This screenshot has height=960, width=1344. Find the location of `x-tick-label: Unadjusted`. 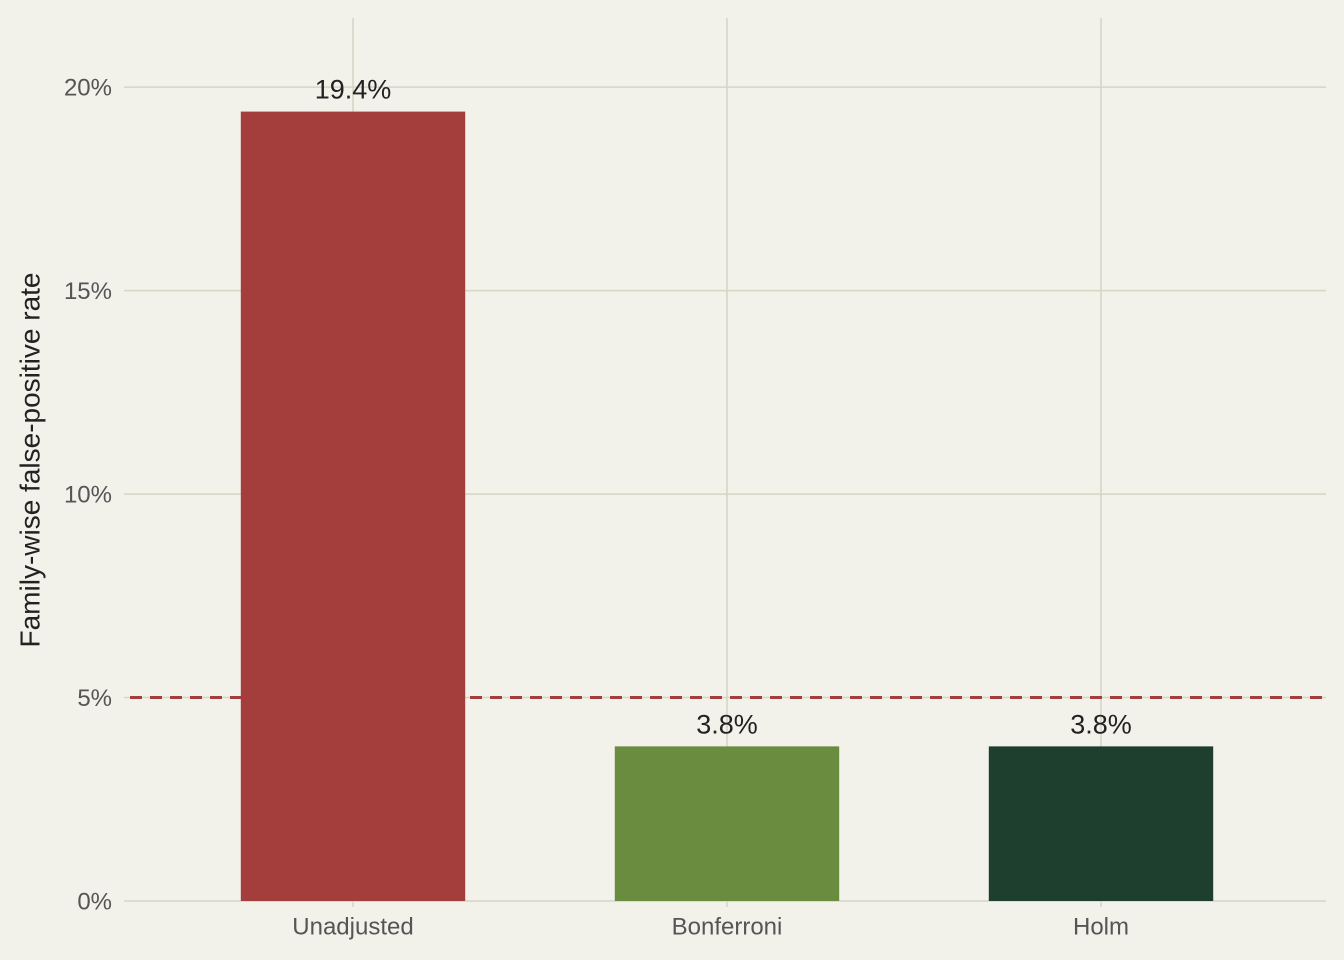

x-tick-label: Unadjusted is located at coordinates (352, 926).